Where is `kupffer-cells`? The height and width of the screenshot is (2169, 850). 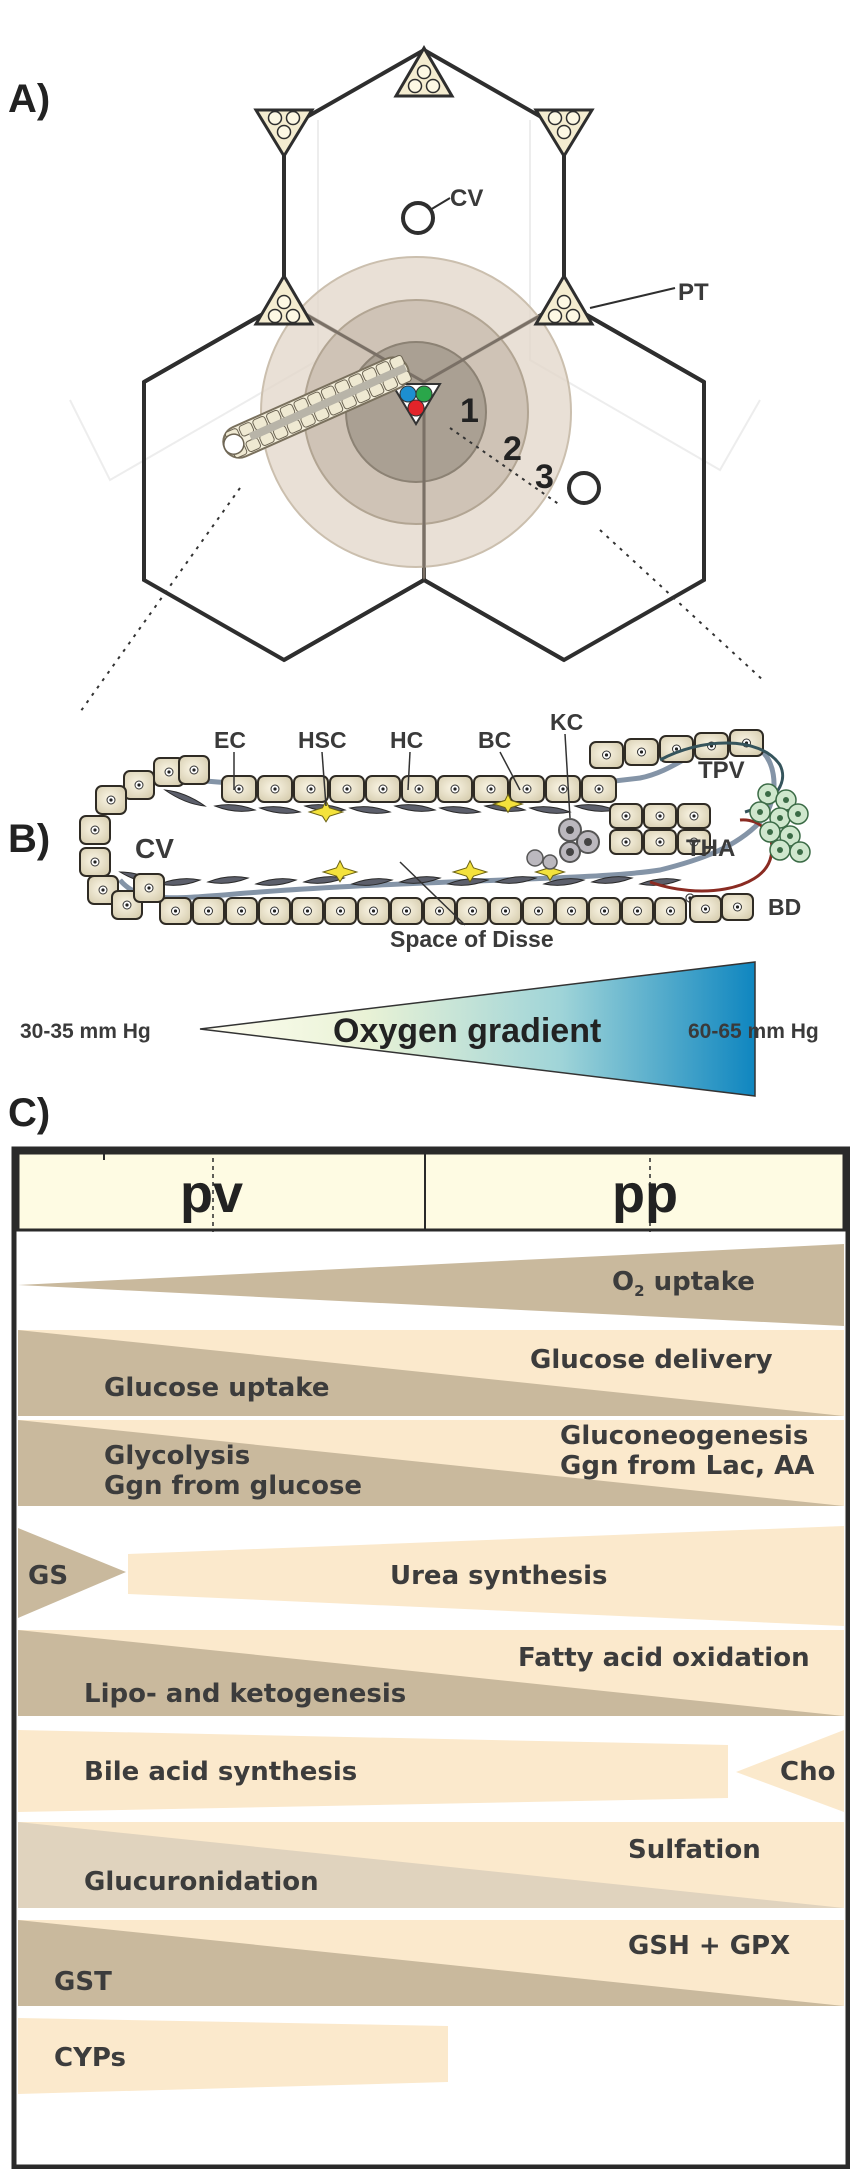
kupffer-cells is located at coordinates (563, 844).